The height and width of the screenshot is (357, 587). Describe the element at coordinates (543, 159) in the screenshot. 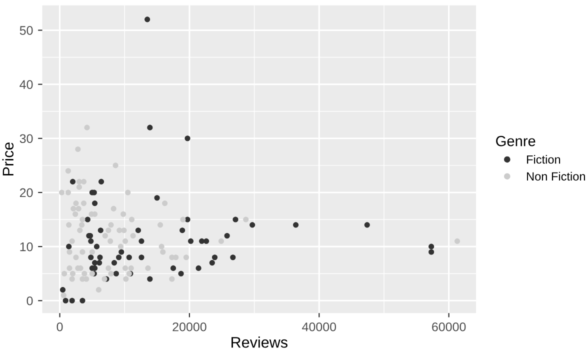

I see `legend-label: Fiction` at that location.